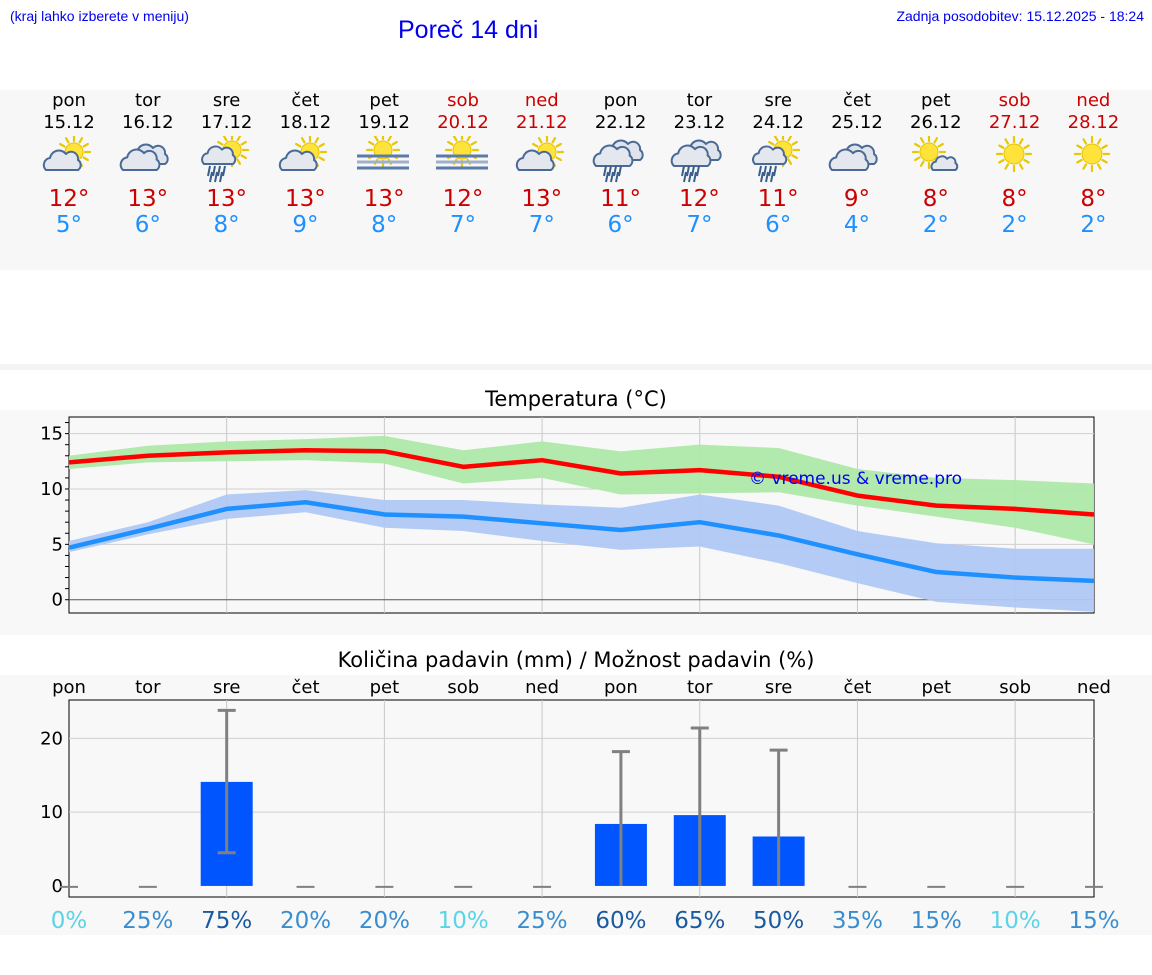 This screenshot has height=975, width=1152. I want to click on day-date: 26.12, so click(936, 122).